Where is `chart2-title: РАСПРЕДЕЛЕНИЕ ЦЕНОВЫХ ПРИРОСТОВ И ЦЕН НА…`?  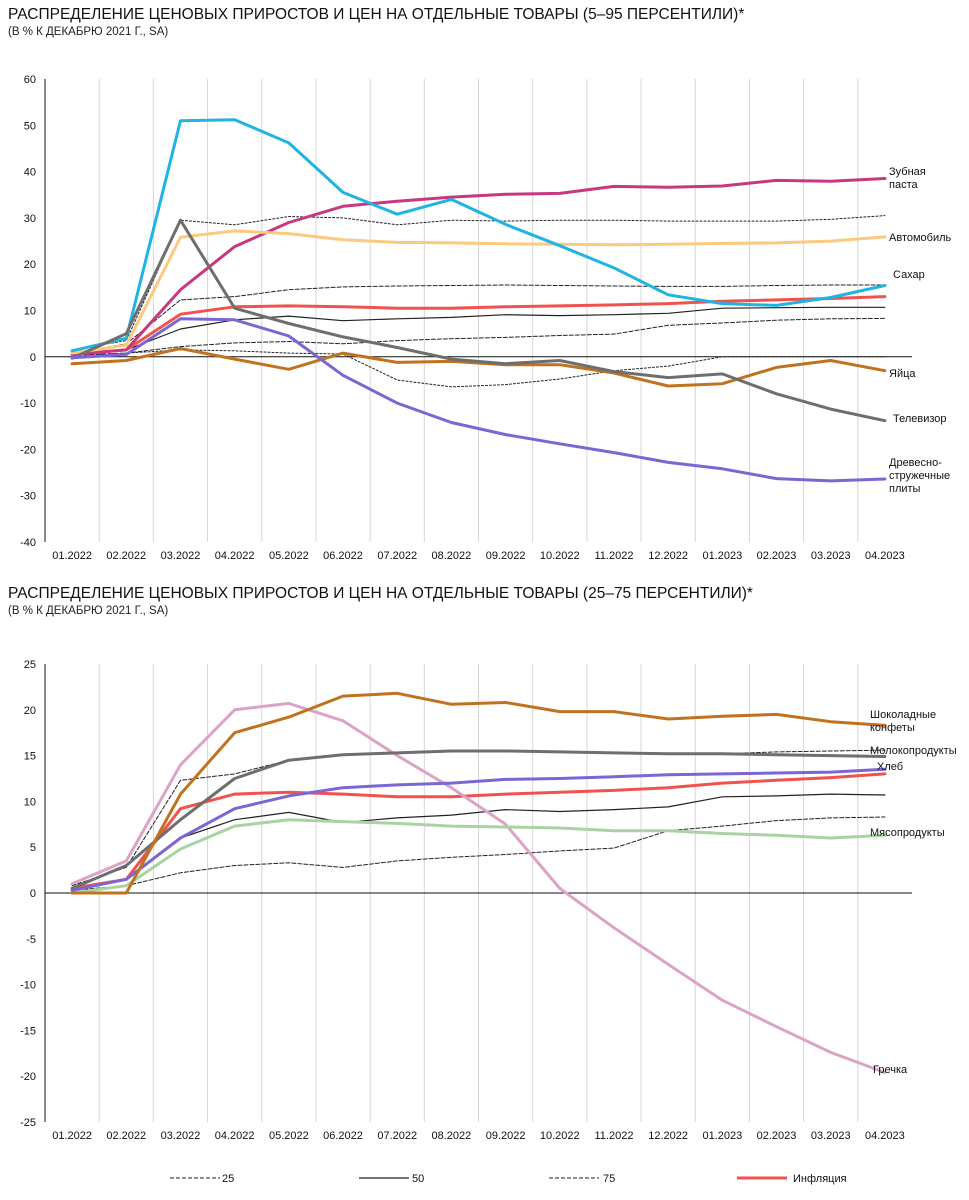
chart2-title: РАСПРЕДЕЛЕНИЕ ЦЕНОВЫХ ПРИРОСТОВ И ЦЕН НА… is located at coordinates (380, 593).